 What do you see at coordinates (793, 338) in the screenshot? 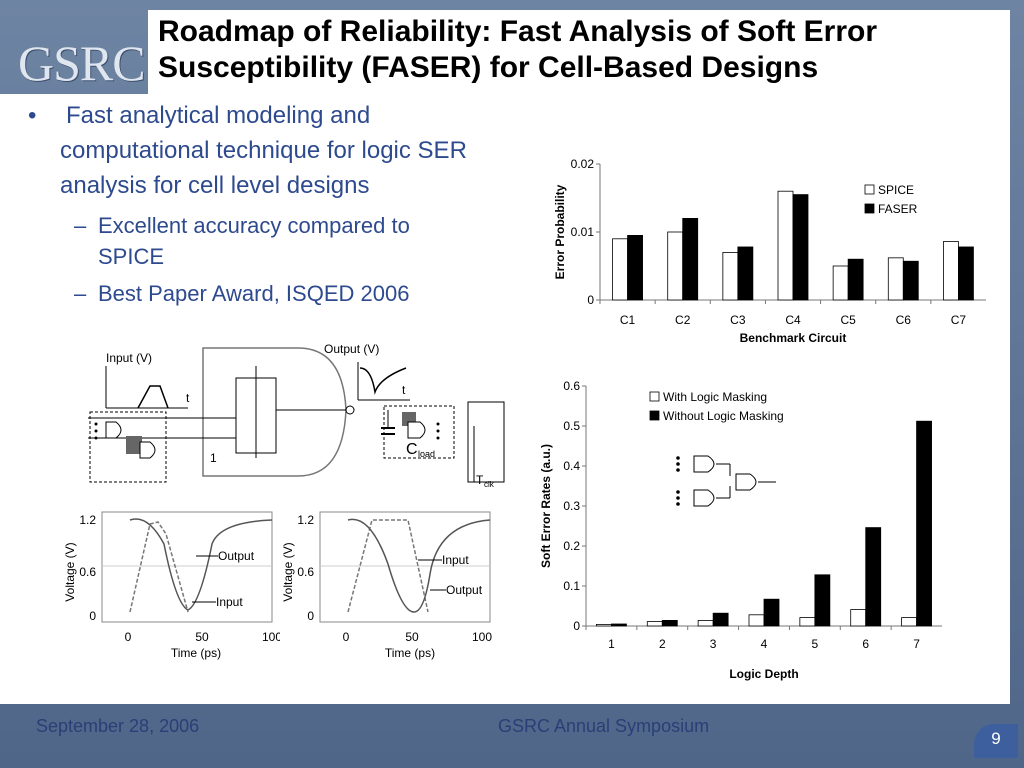
I see `x-axis-label: Benchmark Circuit` at bounding box center [793, 338].